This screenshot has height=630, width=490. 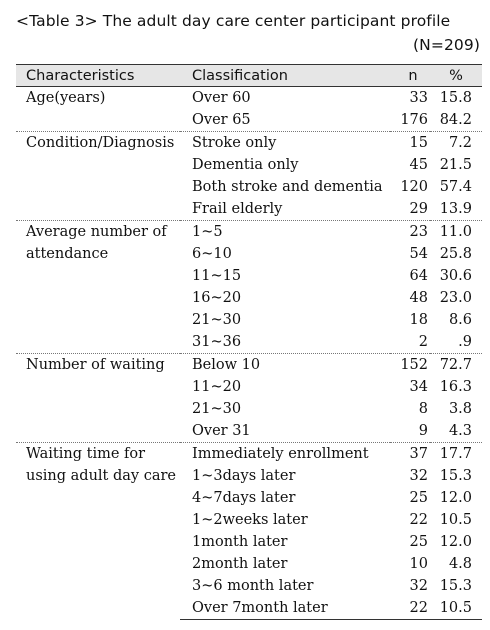 What do you see at coordinates (249, 320) in the screenshot?
I see `table-row: 21~30 18 8.6` at bounding box center [249, 320].